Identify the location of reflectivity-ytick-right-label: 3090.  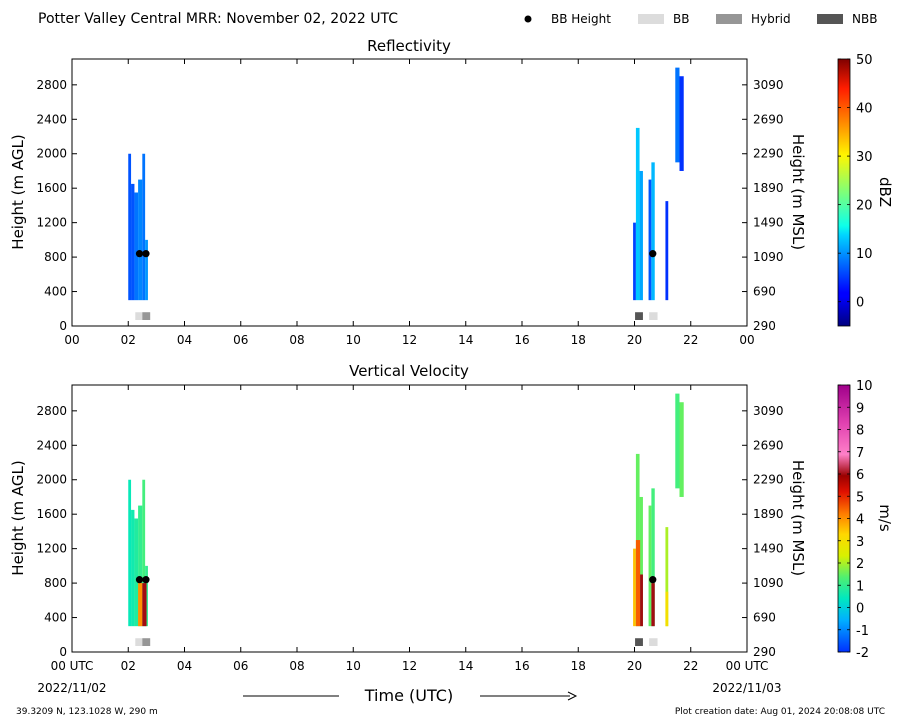
(768, 85).